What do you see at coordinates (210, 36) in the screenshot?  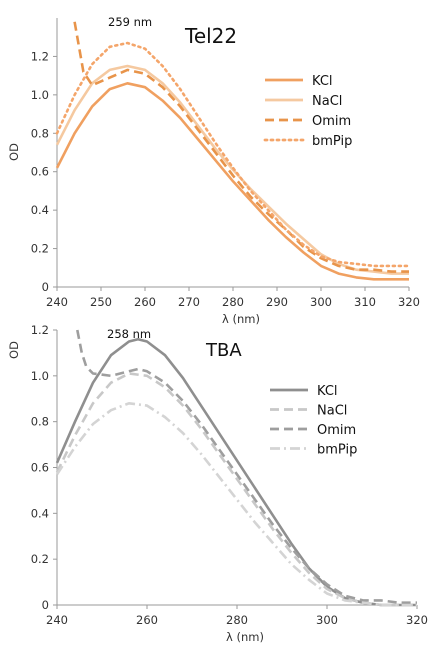 I see `chart-title: Tel22` at bounding box center [210, 36].